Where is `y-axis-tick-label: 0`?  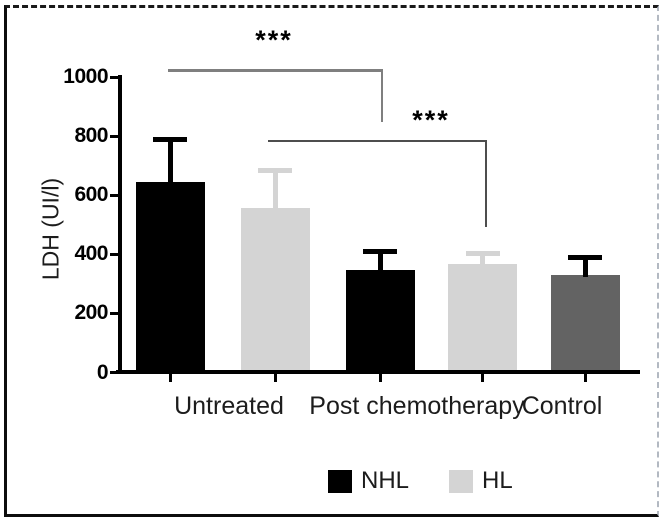
y-axis-tick-label: 0 is located at coordinates (102, 372).